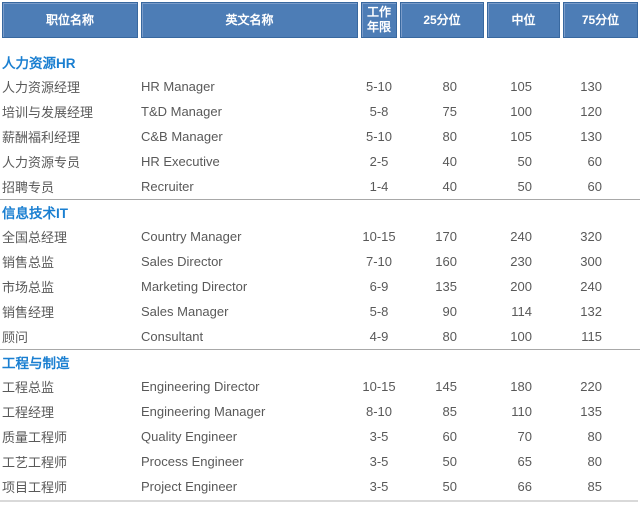 Image resolution: width=640 pixels, height=515 pixels. What do you see at coordinates (28, 387) in the screenshot?
I see `cell-position-name: 工程总监` at bounding box center [28, 387].